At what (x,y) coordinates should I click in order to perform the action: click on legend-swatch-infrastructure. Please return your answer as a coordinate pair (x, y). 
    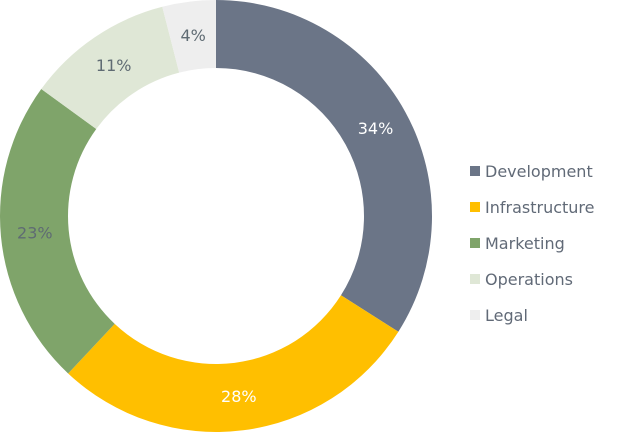
    Looking at the image, I should click on (475, 207).